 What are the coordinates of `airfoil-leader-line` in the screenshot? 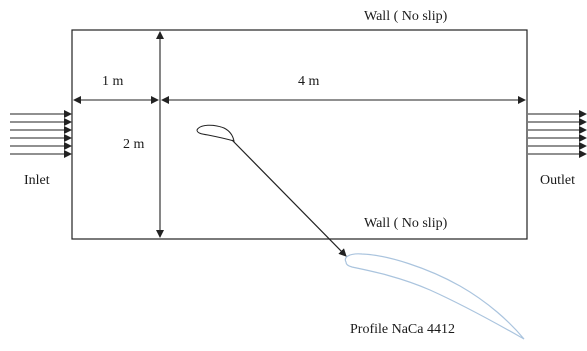 It's located at (289, 198).